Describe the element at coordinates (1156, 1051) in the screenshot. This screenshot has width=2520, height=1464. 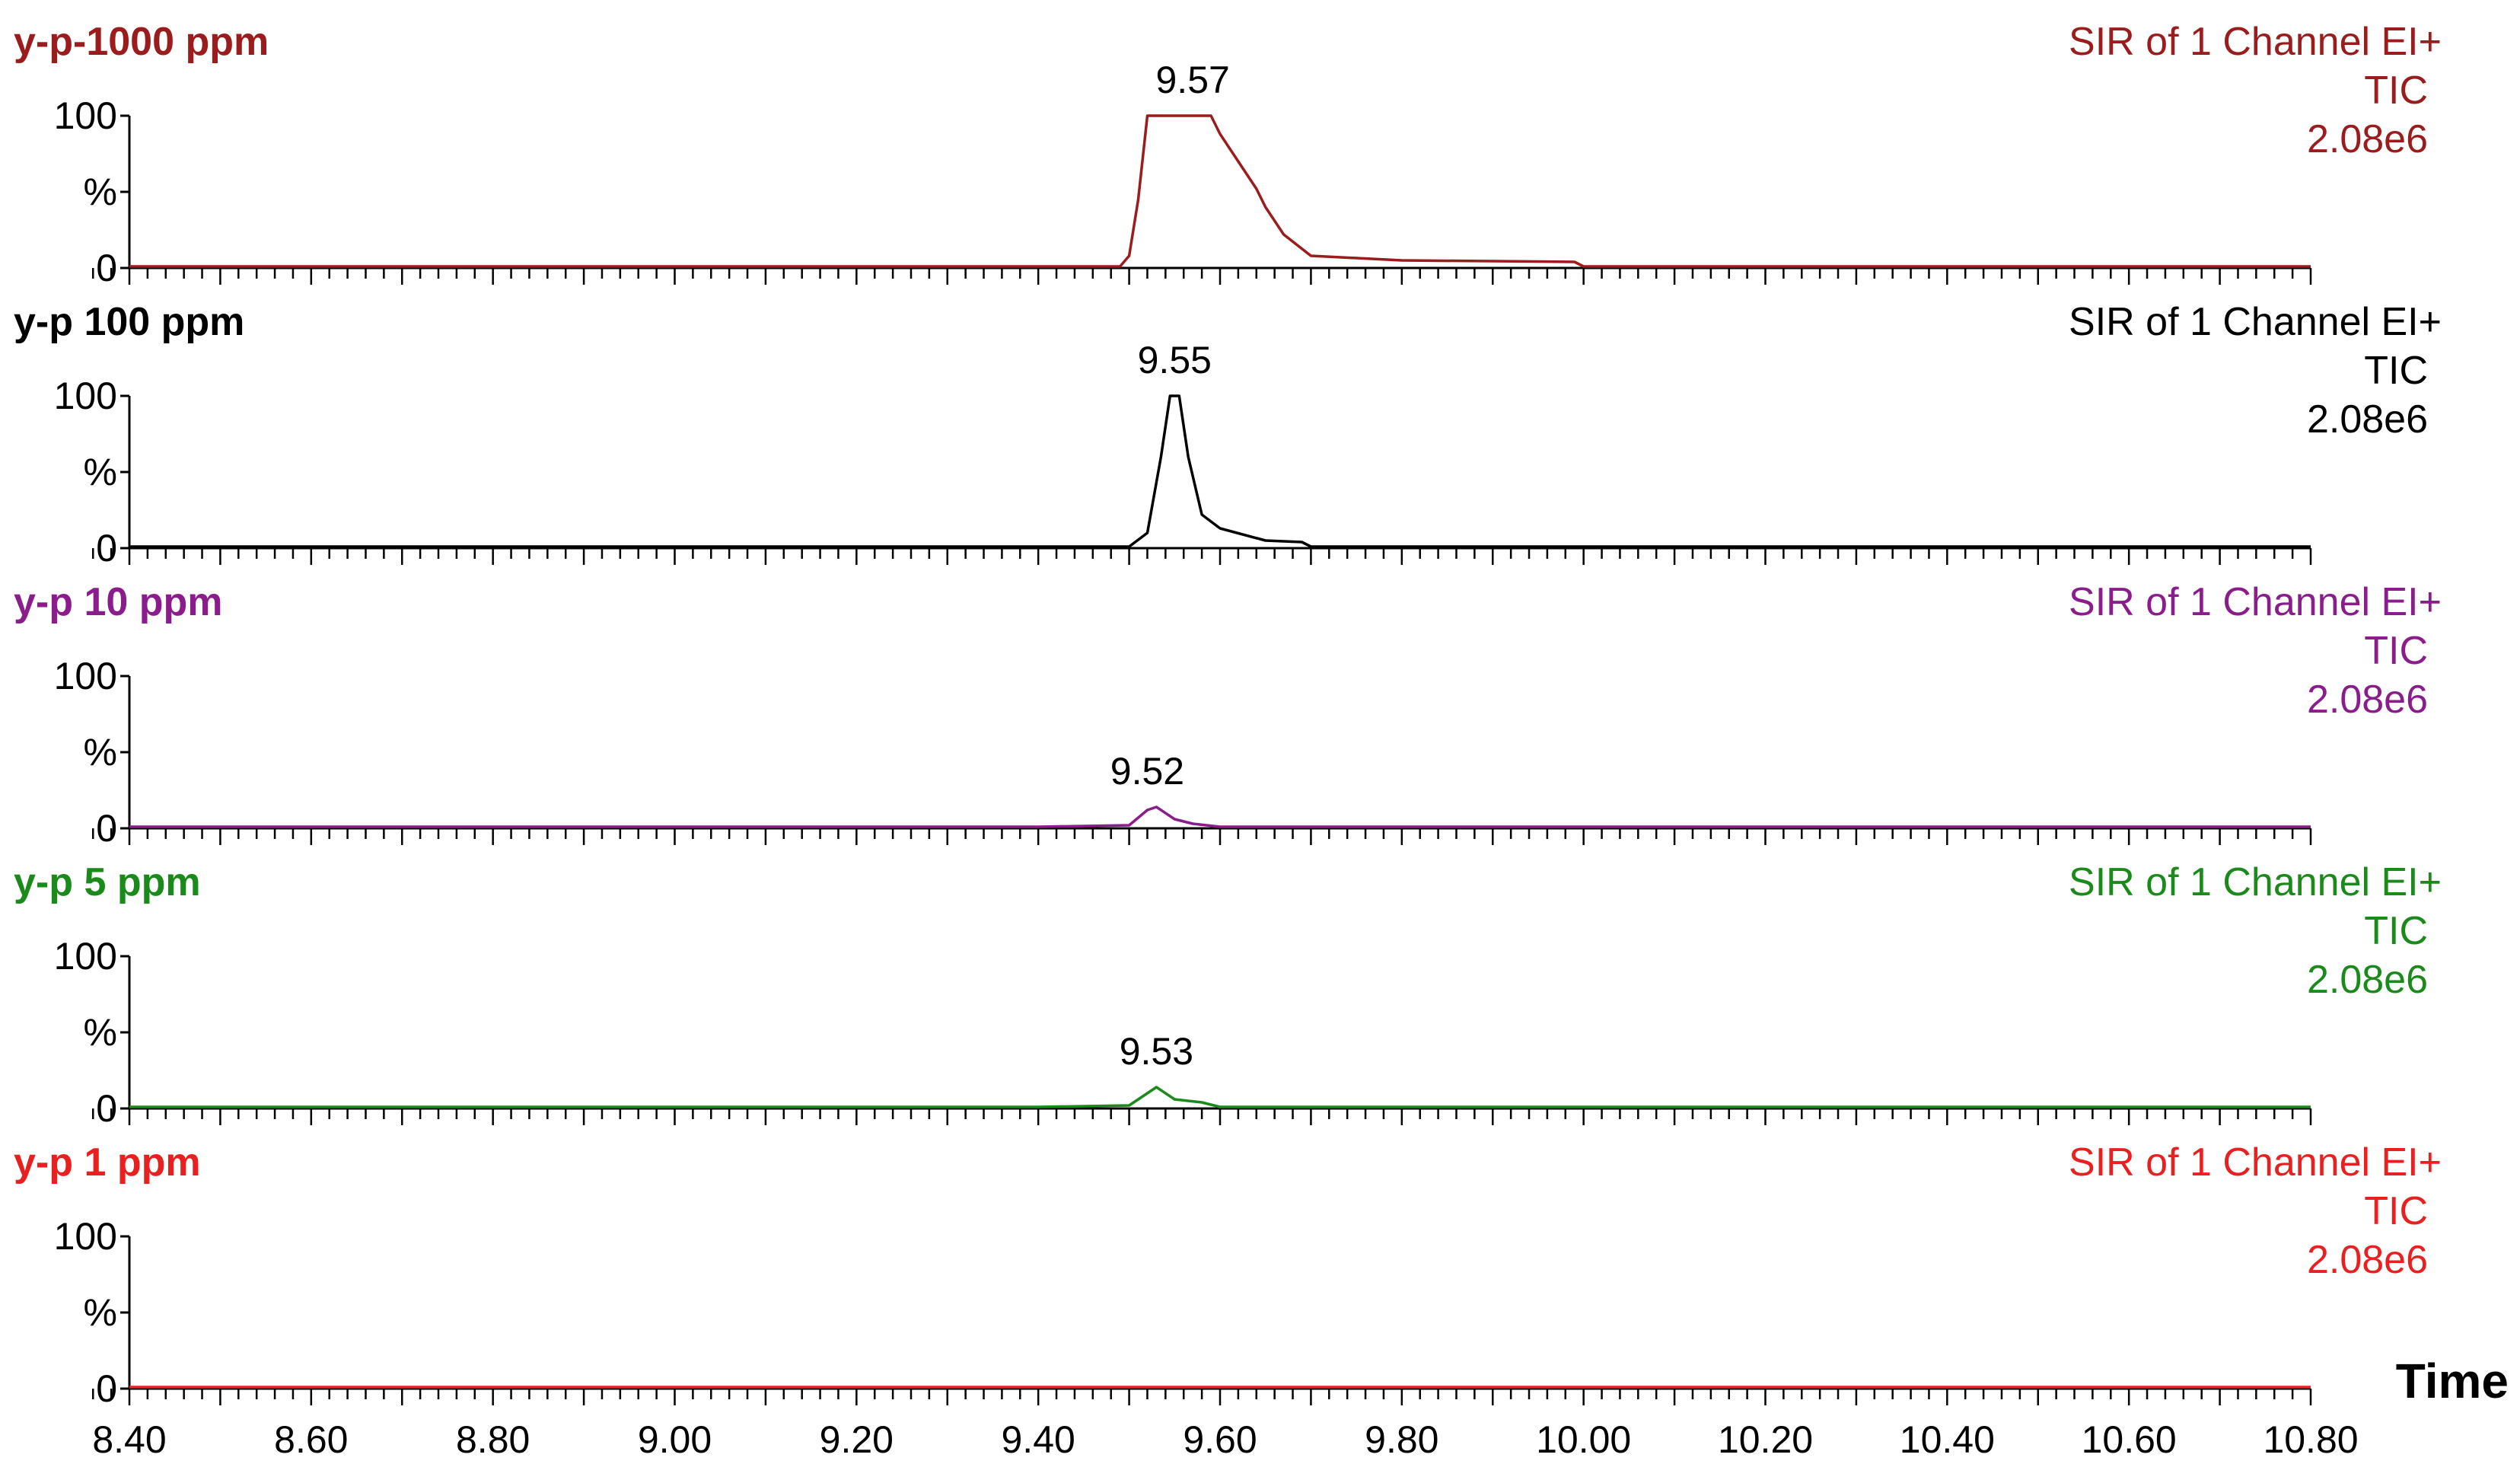
I see `peak-label: 9.53` at that location.